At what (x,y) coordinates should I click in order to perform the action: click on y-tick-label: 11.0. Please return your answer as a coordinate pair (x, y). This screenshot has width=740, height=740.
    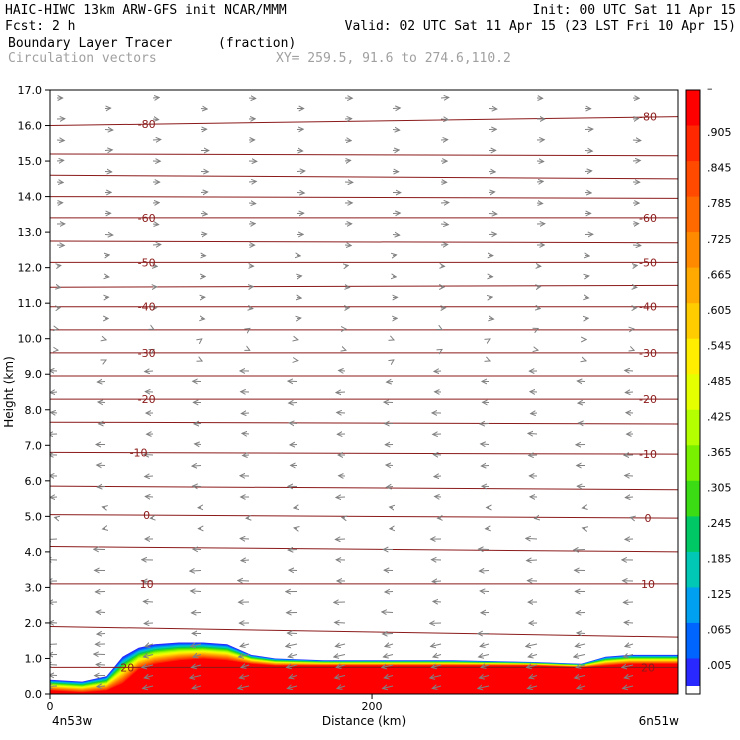
    Looking at the image, I should click on (30, 303).